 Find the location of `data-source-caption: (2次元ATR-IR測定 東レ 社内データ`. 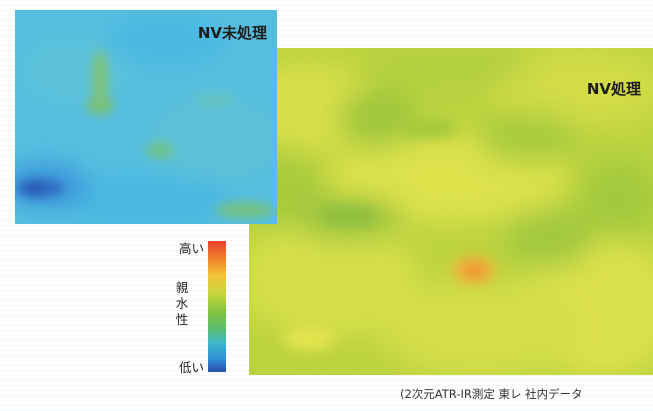

data-source-caption: (2次元ATR-IR測定 東レ 社内データ is located at coordinates (491, 394).